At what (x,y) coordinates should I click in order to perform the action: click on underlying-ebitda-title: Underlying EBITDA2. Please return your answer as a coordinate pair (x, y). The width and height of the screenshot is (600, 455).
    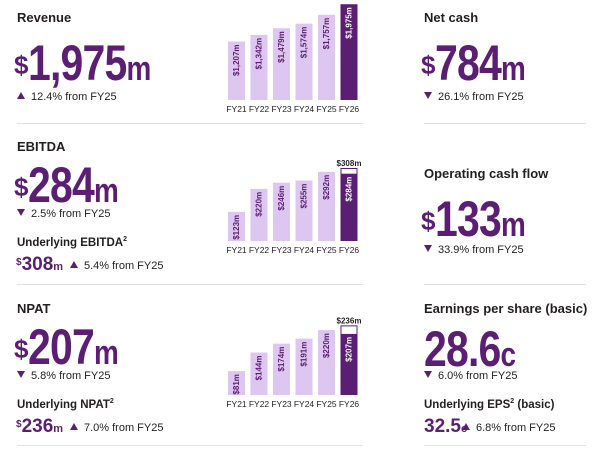
    Looking at the image, I should click on (72, 242).